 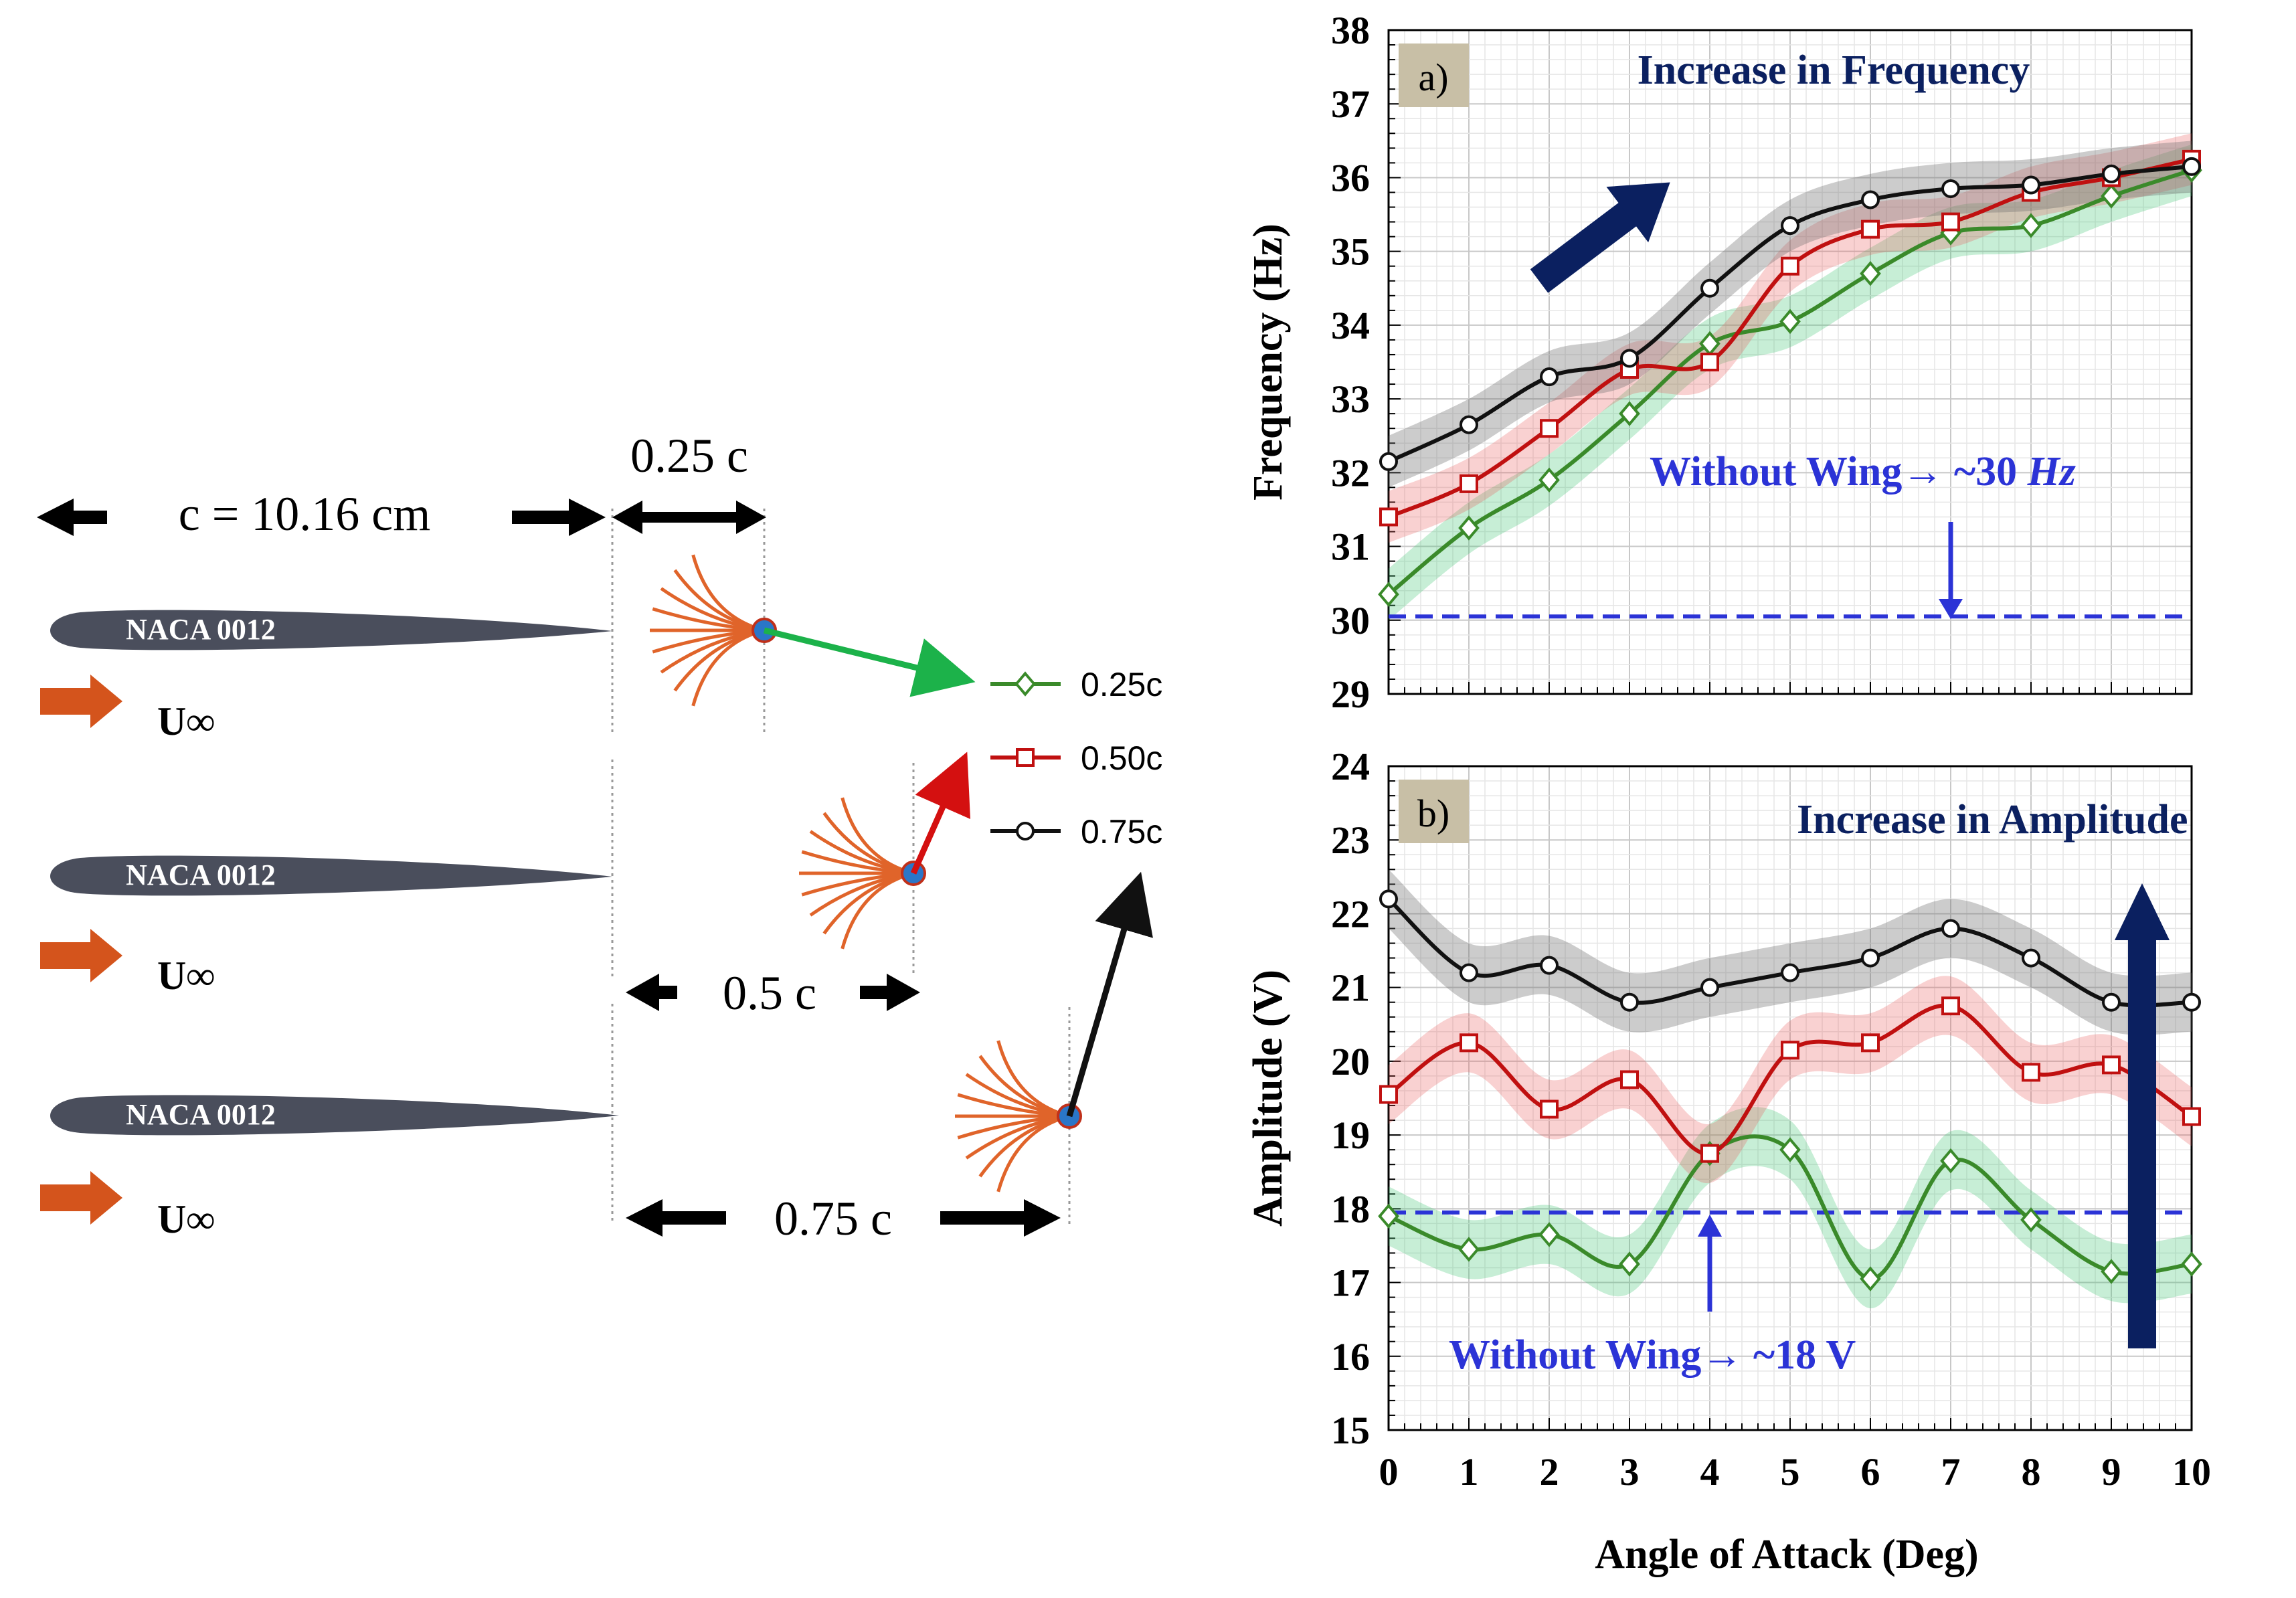 I want to click on offset-05-label: 0.5 c, so click(x=769, y=993).